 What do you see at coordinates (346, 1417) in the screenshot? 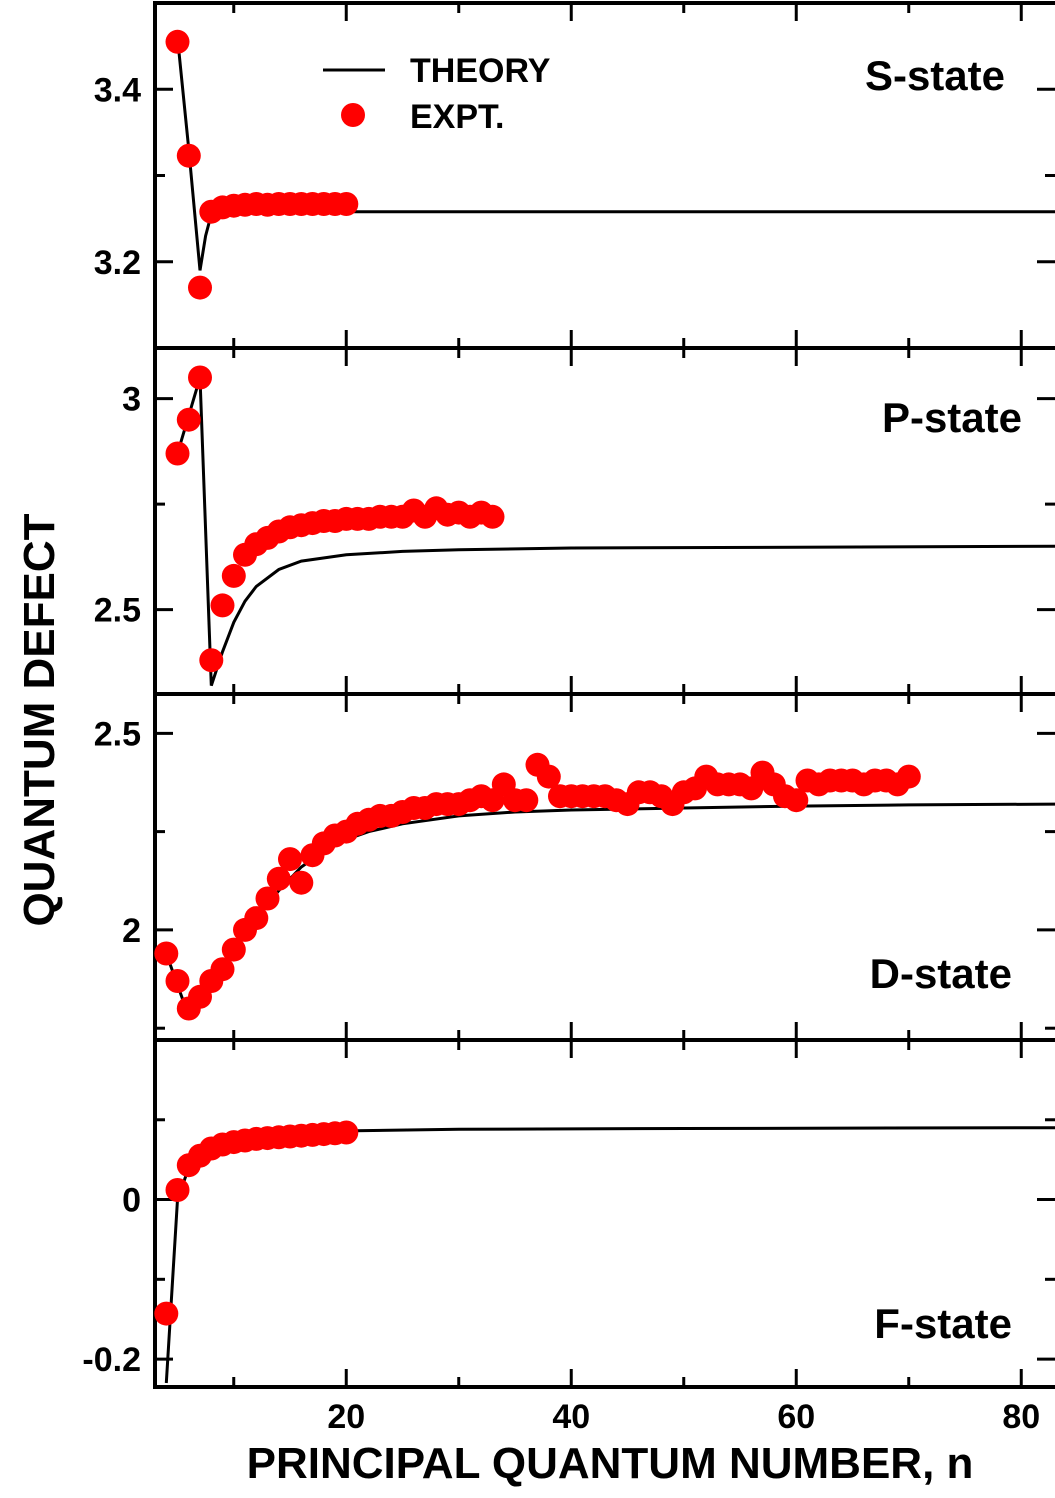
I see `x-tick-label: 20` at bounding box center [346, 1417].